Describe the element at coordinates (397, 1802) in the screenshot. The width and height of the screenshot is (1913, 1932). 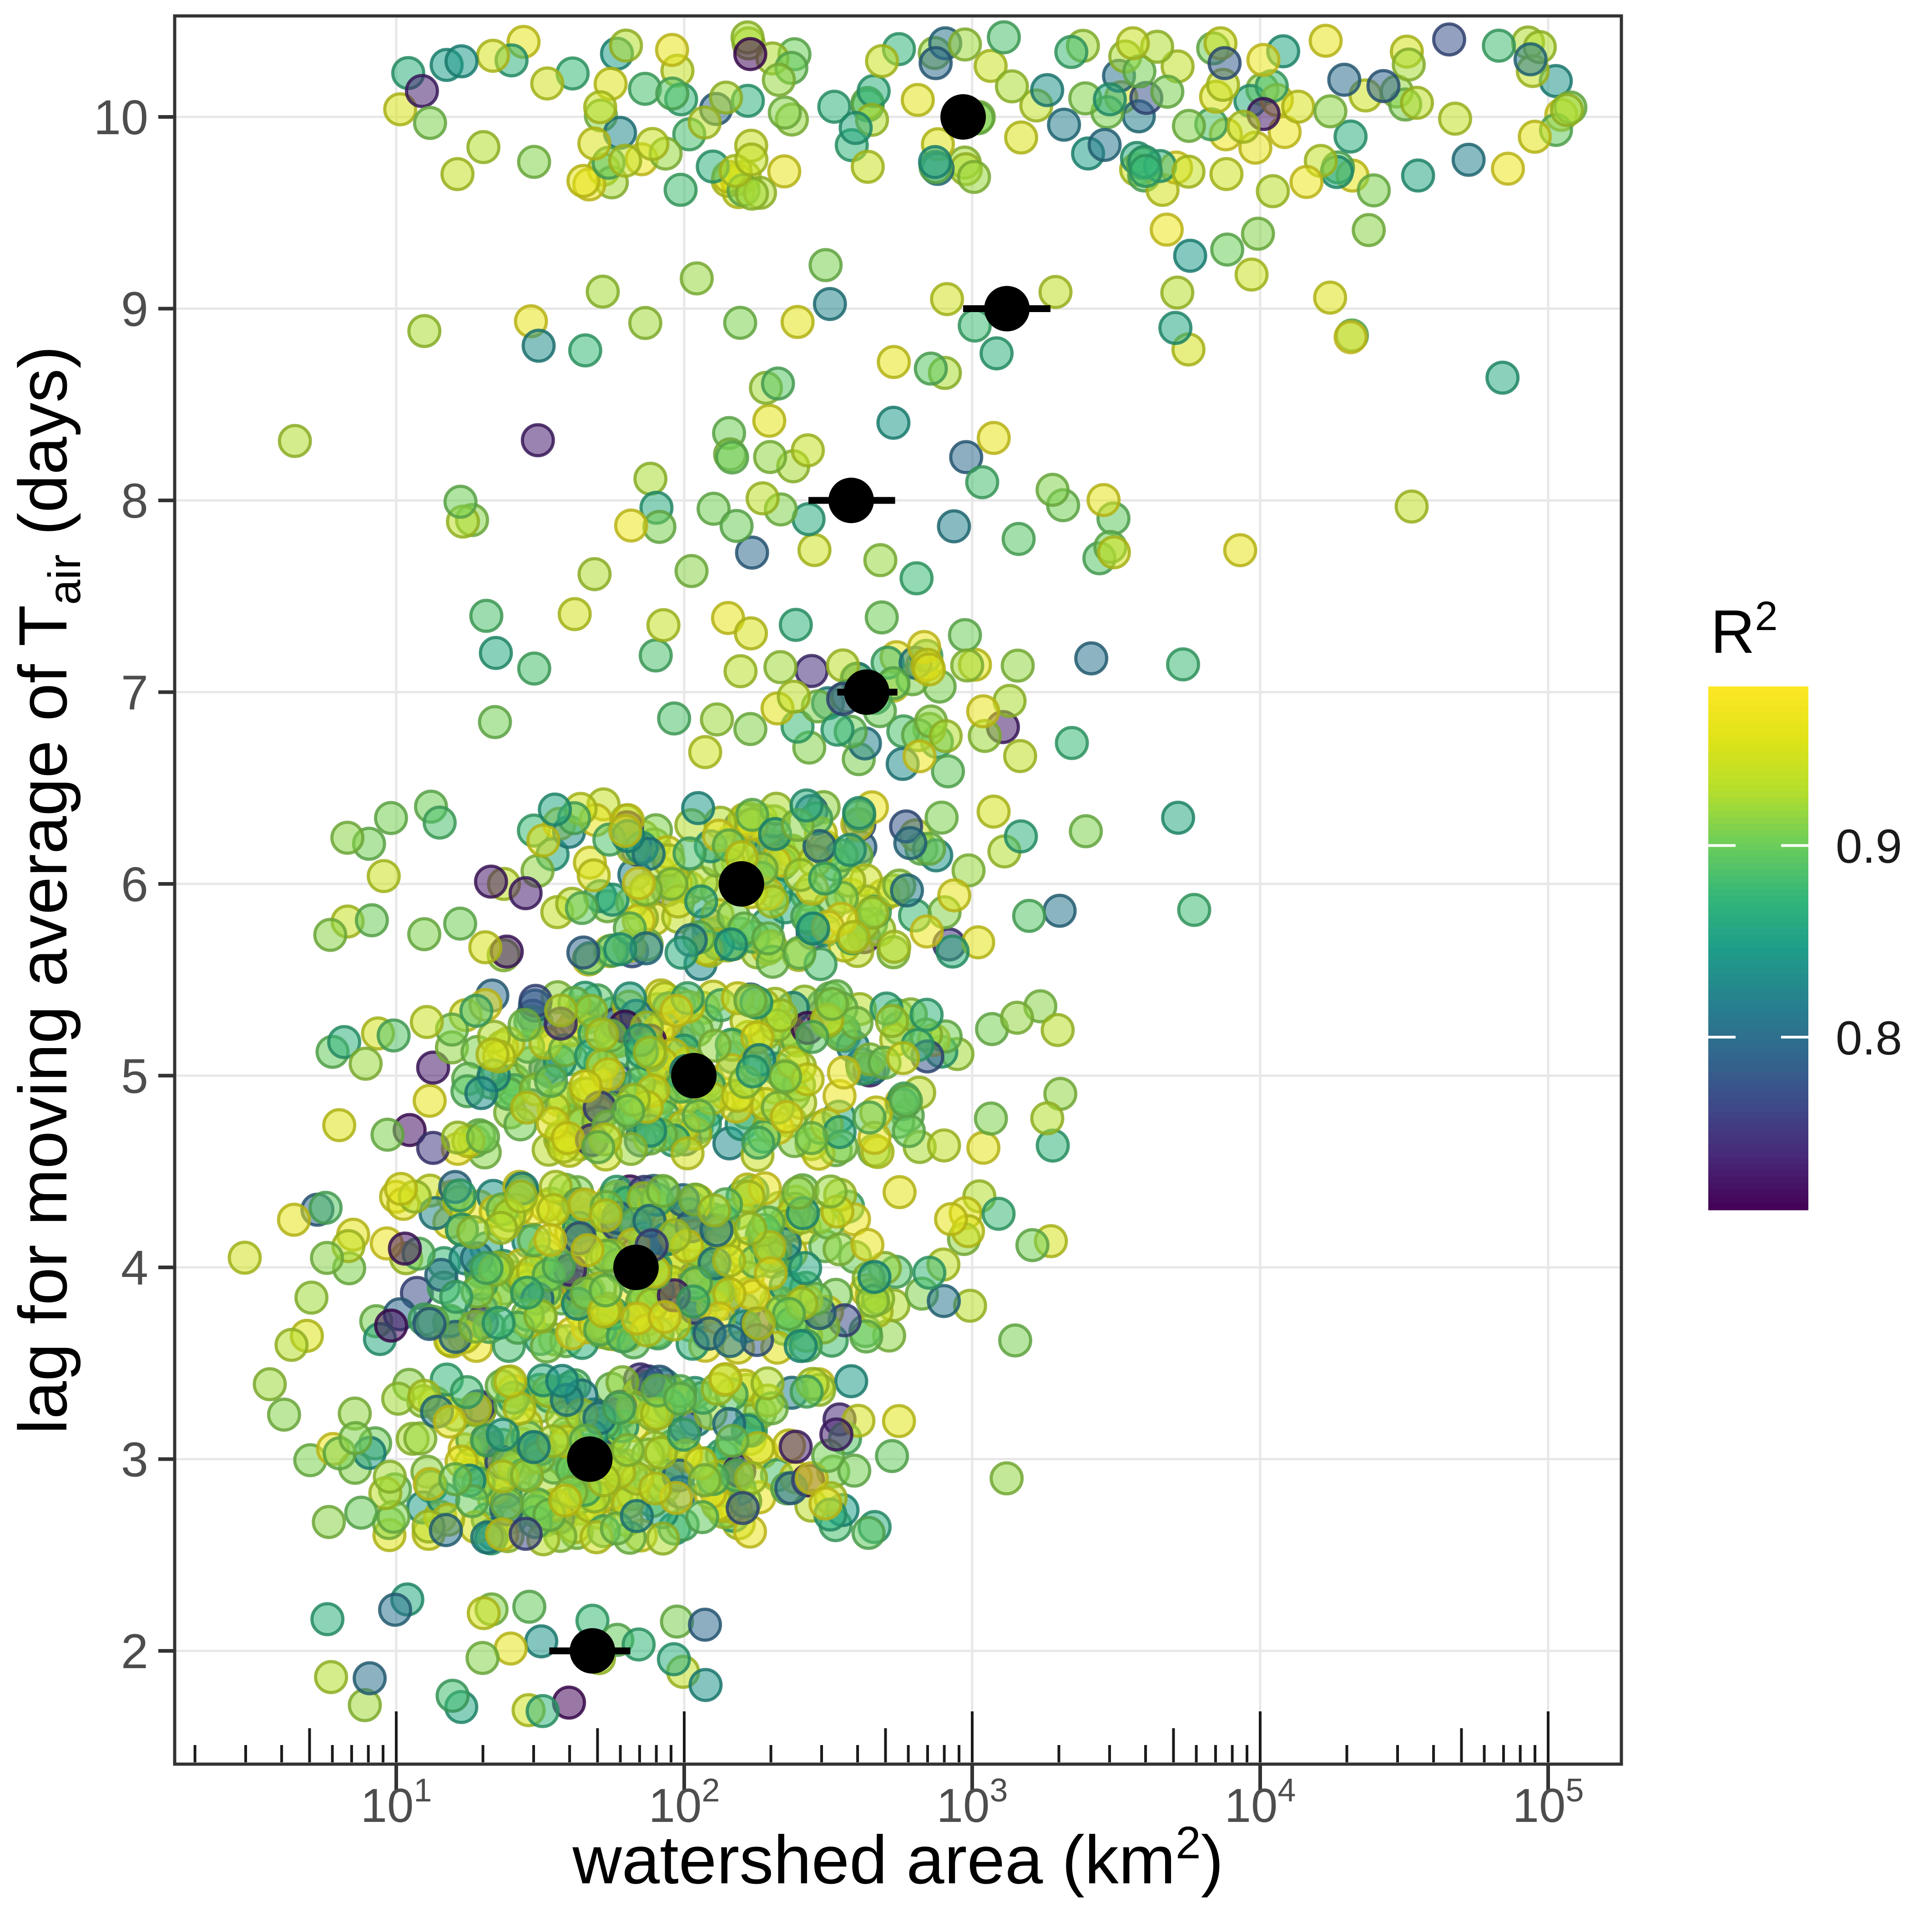
I see `x-tick-label: 101` at that location.